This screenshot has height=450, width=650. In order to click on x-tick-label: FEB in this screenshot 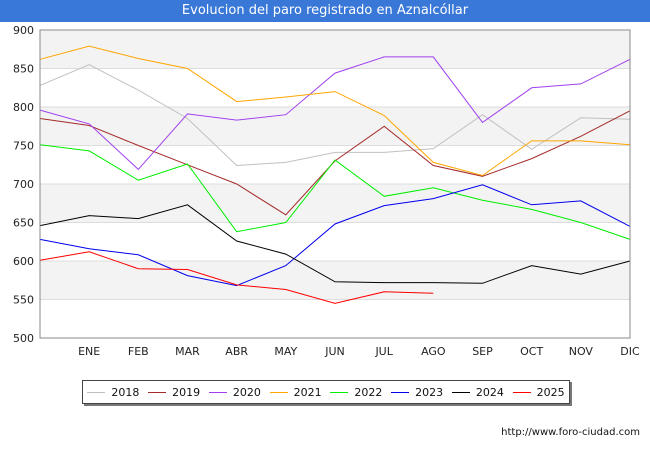, I will do `click(138, 351)`.